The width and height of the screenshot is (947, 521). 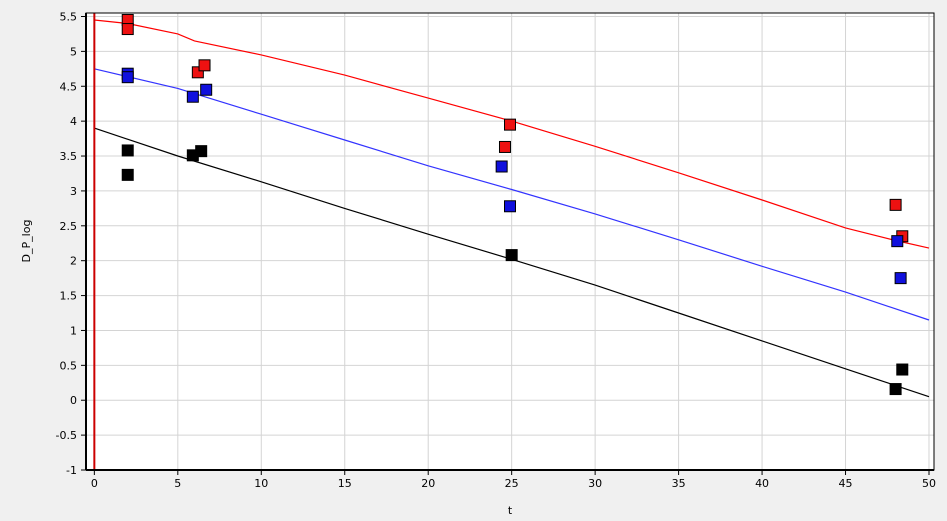 I want to click on y-tick-label: 1, so click(x=73, y=330).